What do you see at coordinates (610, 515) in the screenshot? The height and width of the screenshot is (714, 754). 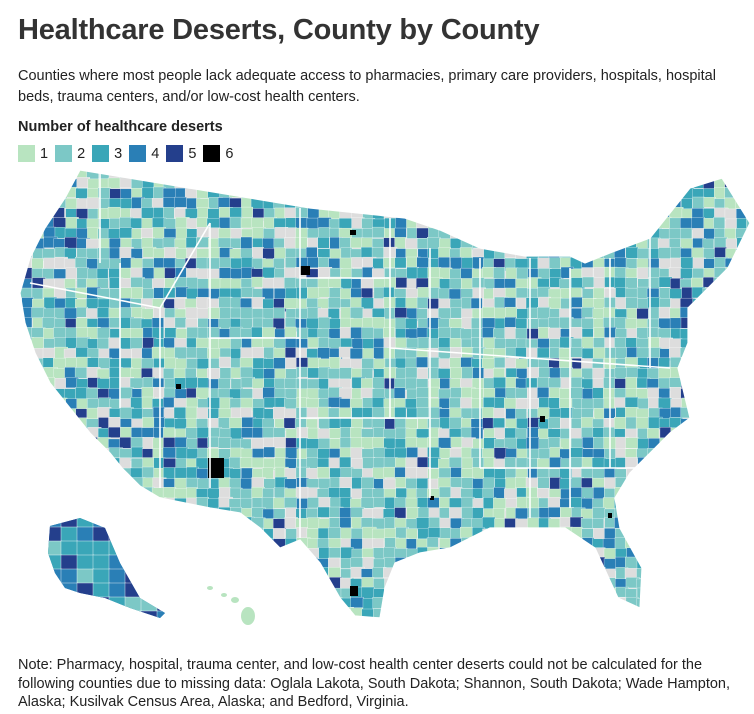 I see `county-cell-six-deserts` at bounding box center [610, 515].